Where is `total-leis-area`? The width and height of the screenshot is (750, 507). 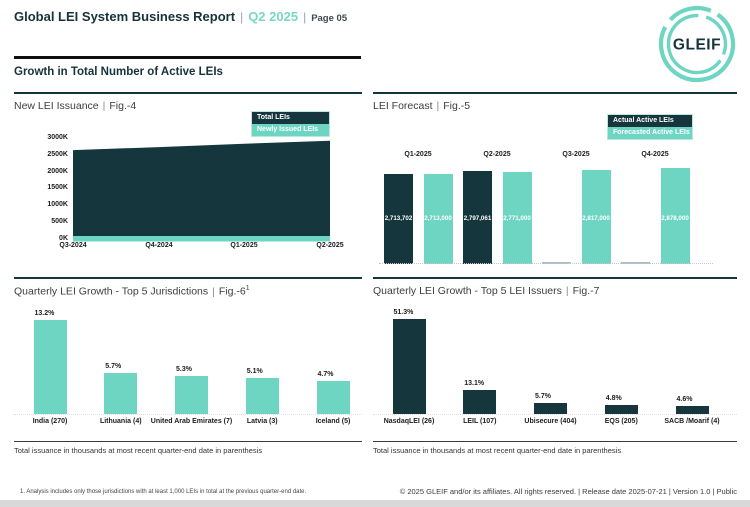
total-leis-area is located at coordinates (201, 188).